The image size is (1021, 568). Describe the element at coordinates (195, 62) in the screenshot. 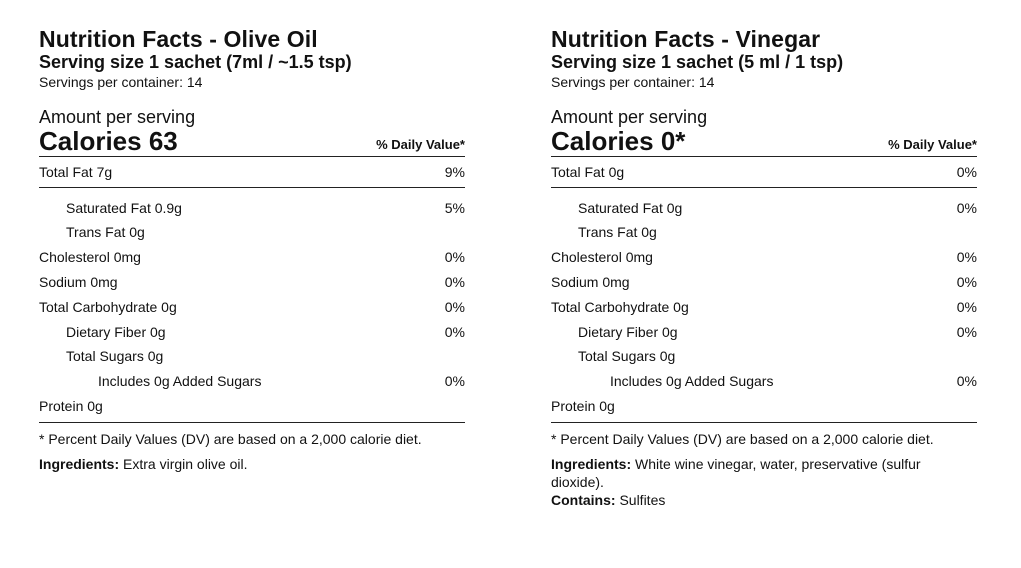

I see `serving-size: Serving size 1 sachet (7ml / ~1.5 tsp)` at that location.